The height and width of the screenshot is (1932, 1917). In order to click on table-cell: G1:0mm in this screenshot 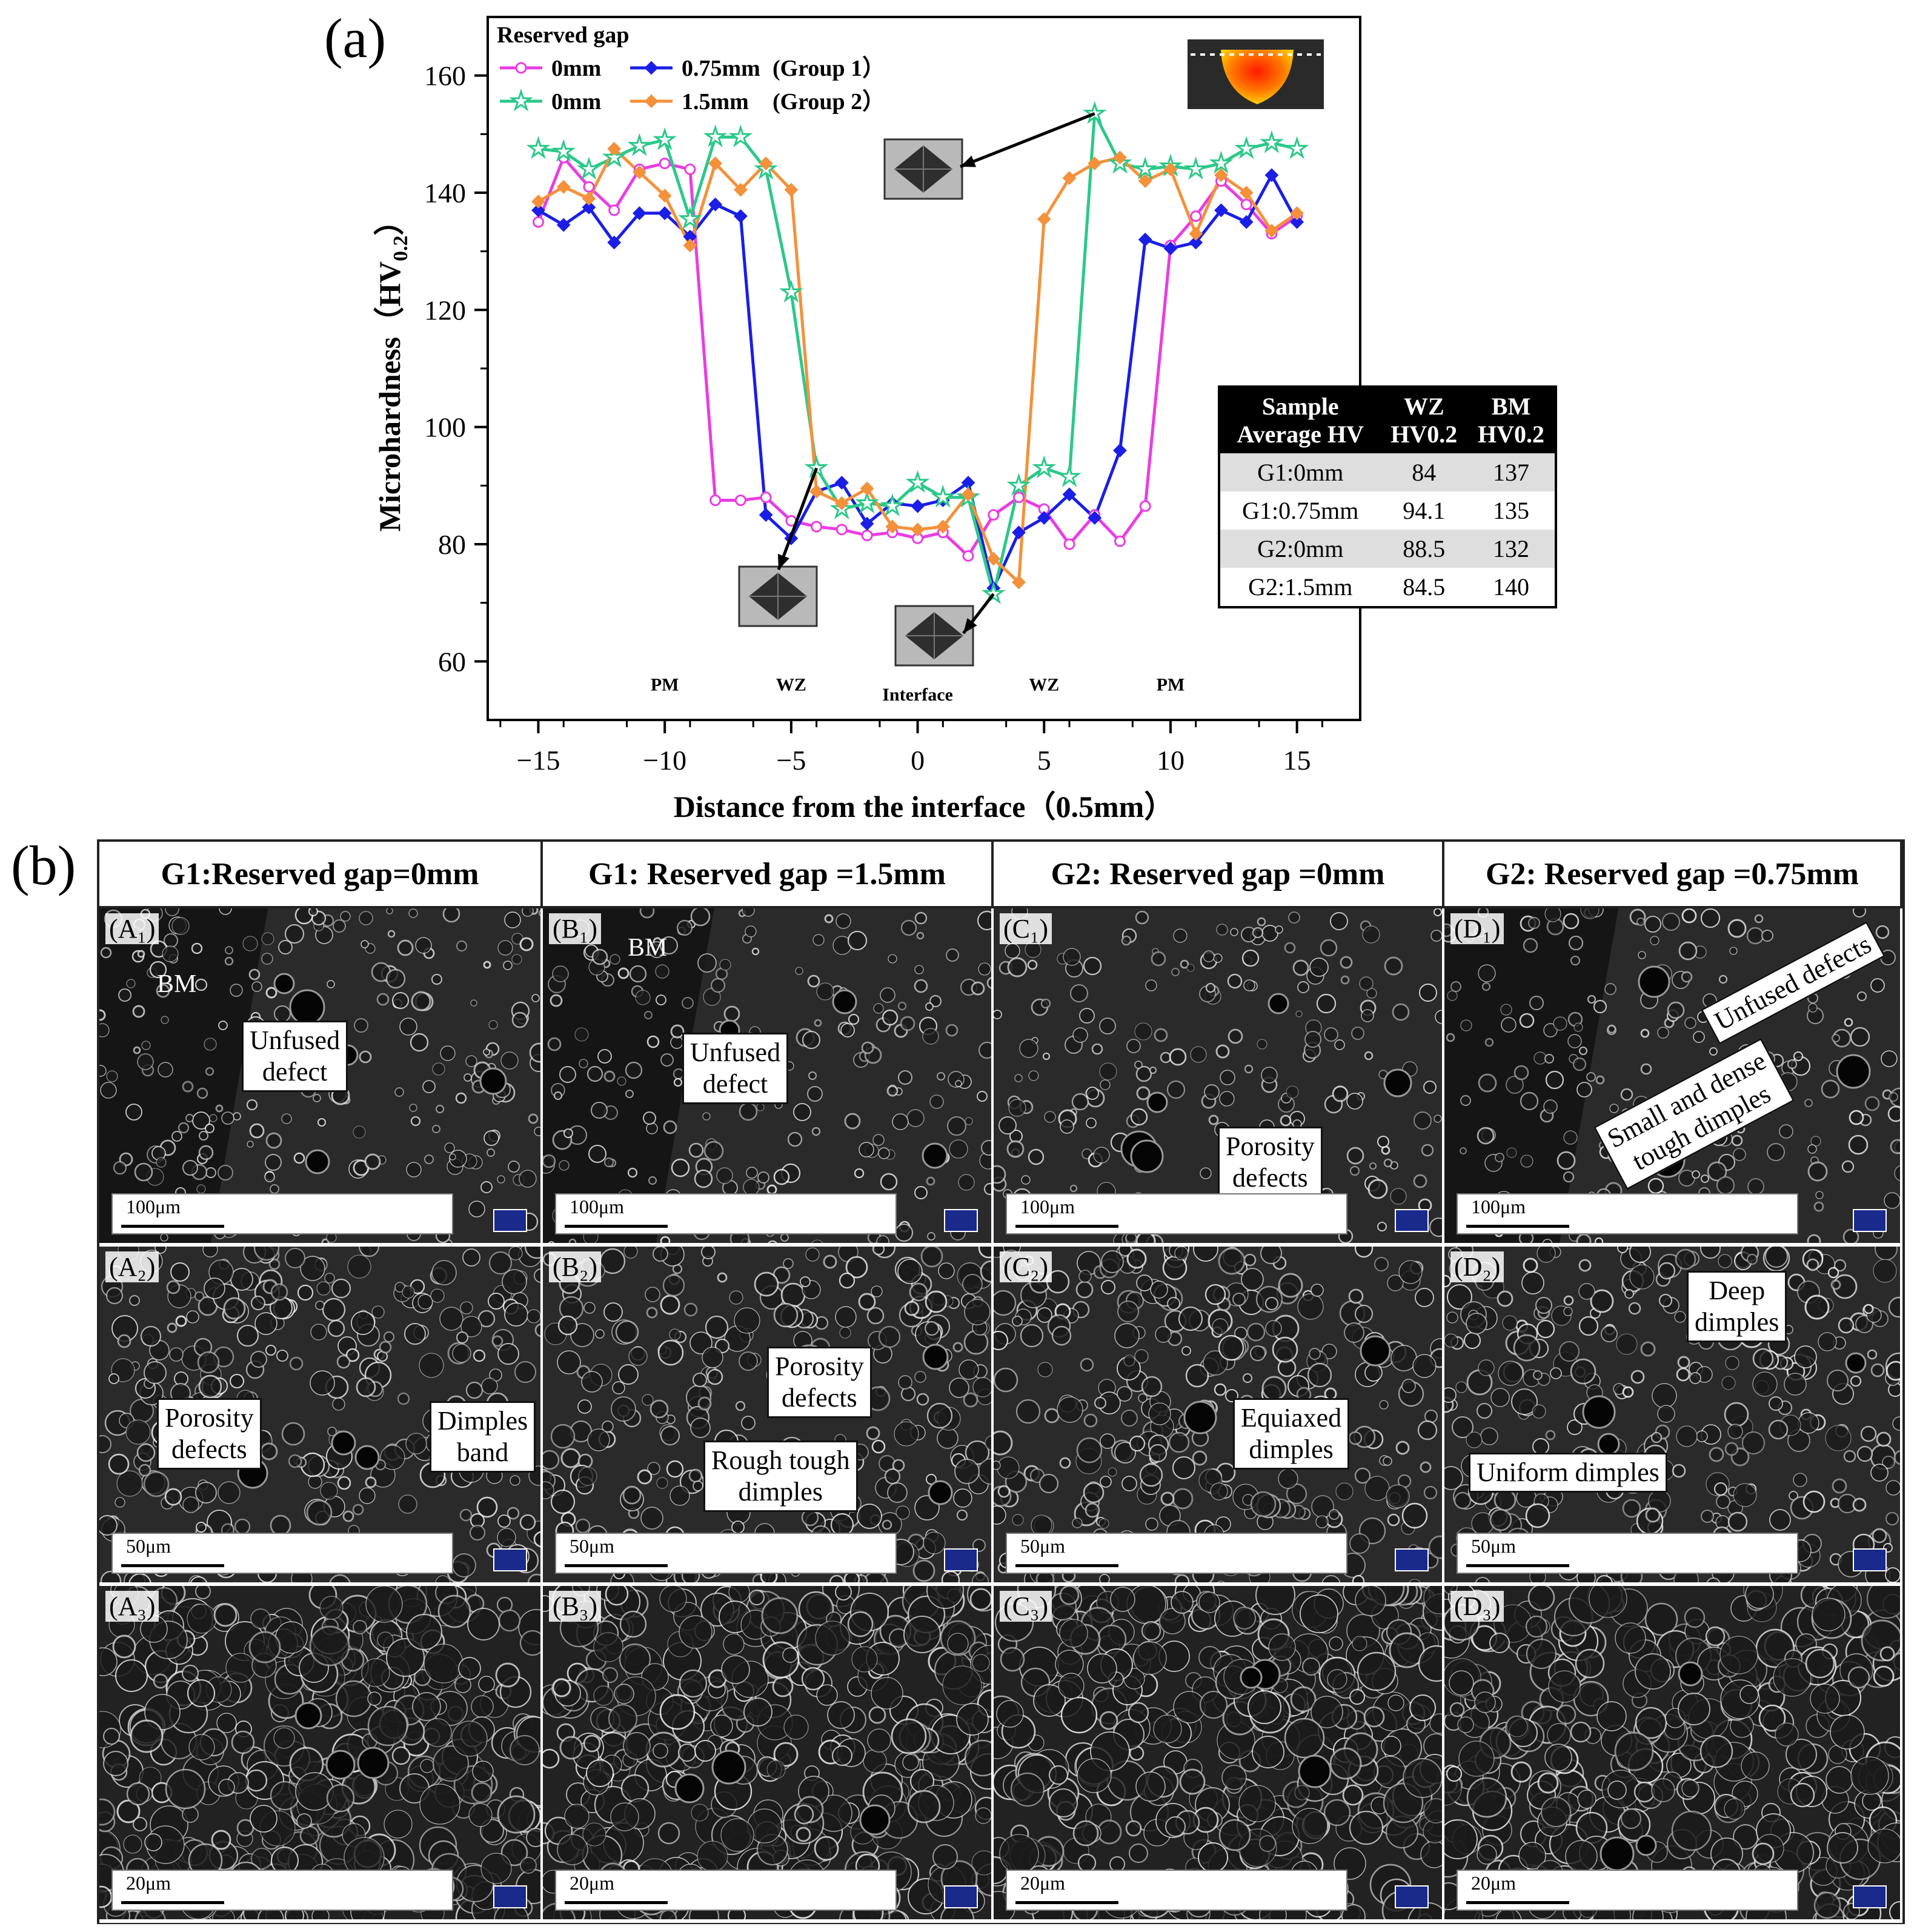, I will do `click(1300, 472)`.